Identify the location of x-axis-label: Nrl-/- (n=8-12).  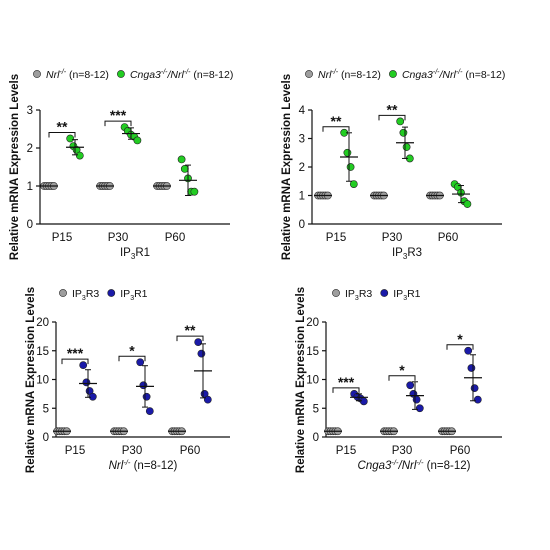
(143, 465).